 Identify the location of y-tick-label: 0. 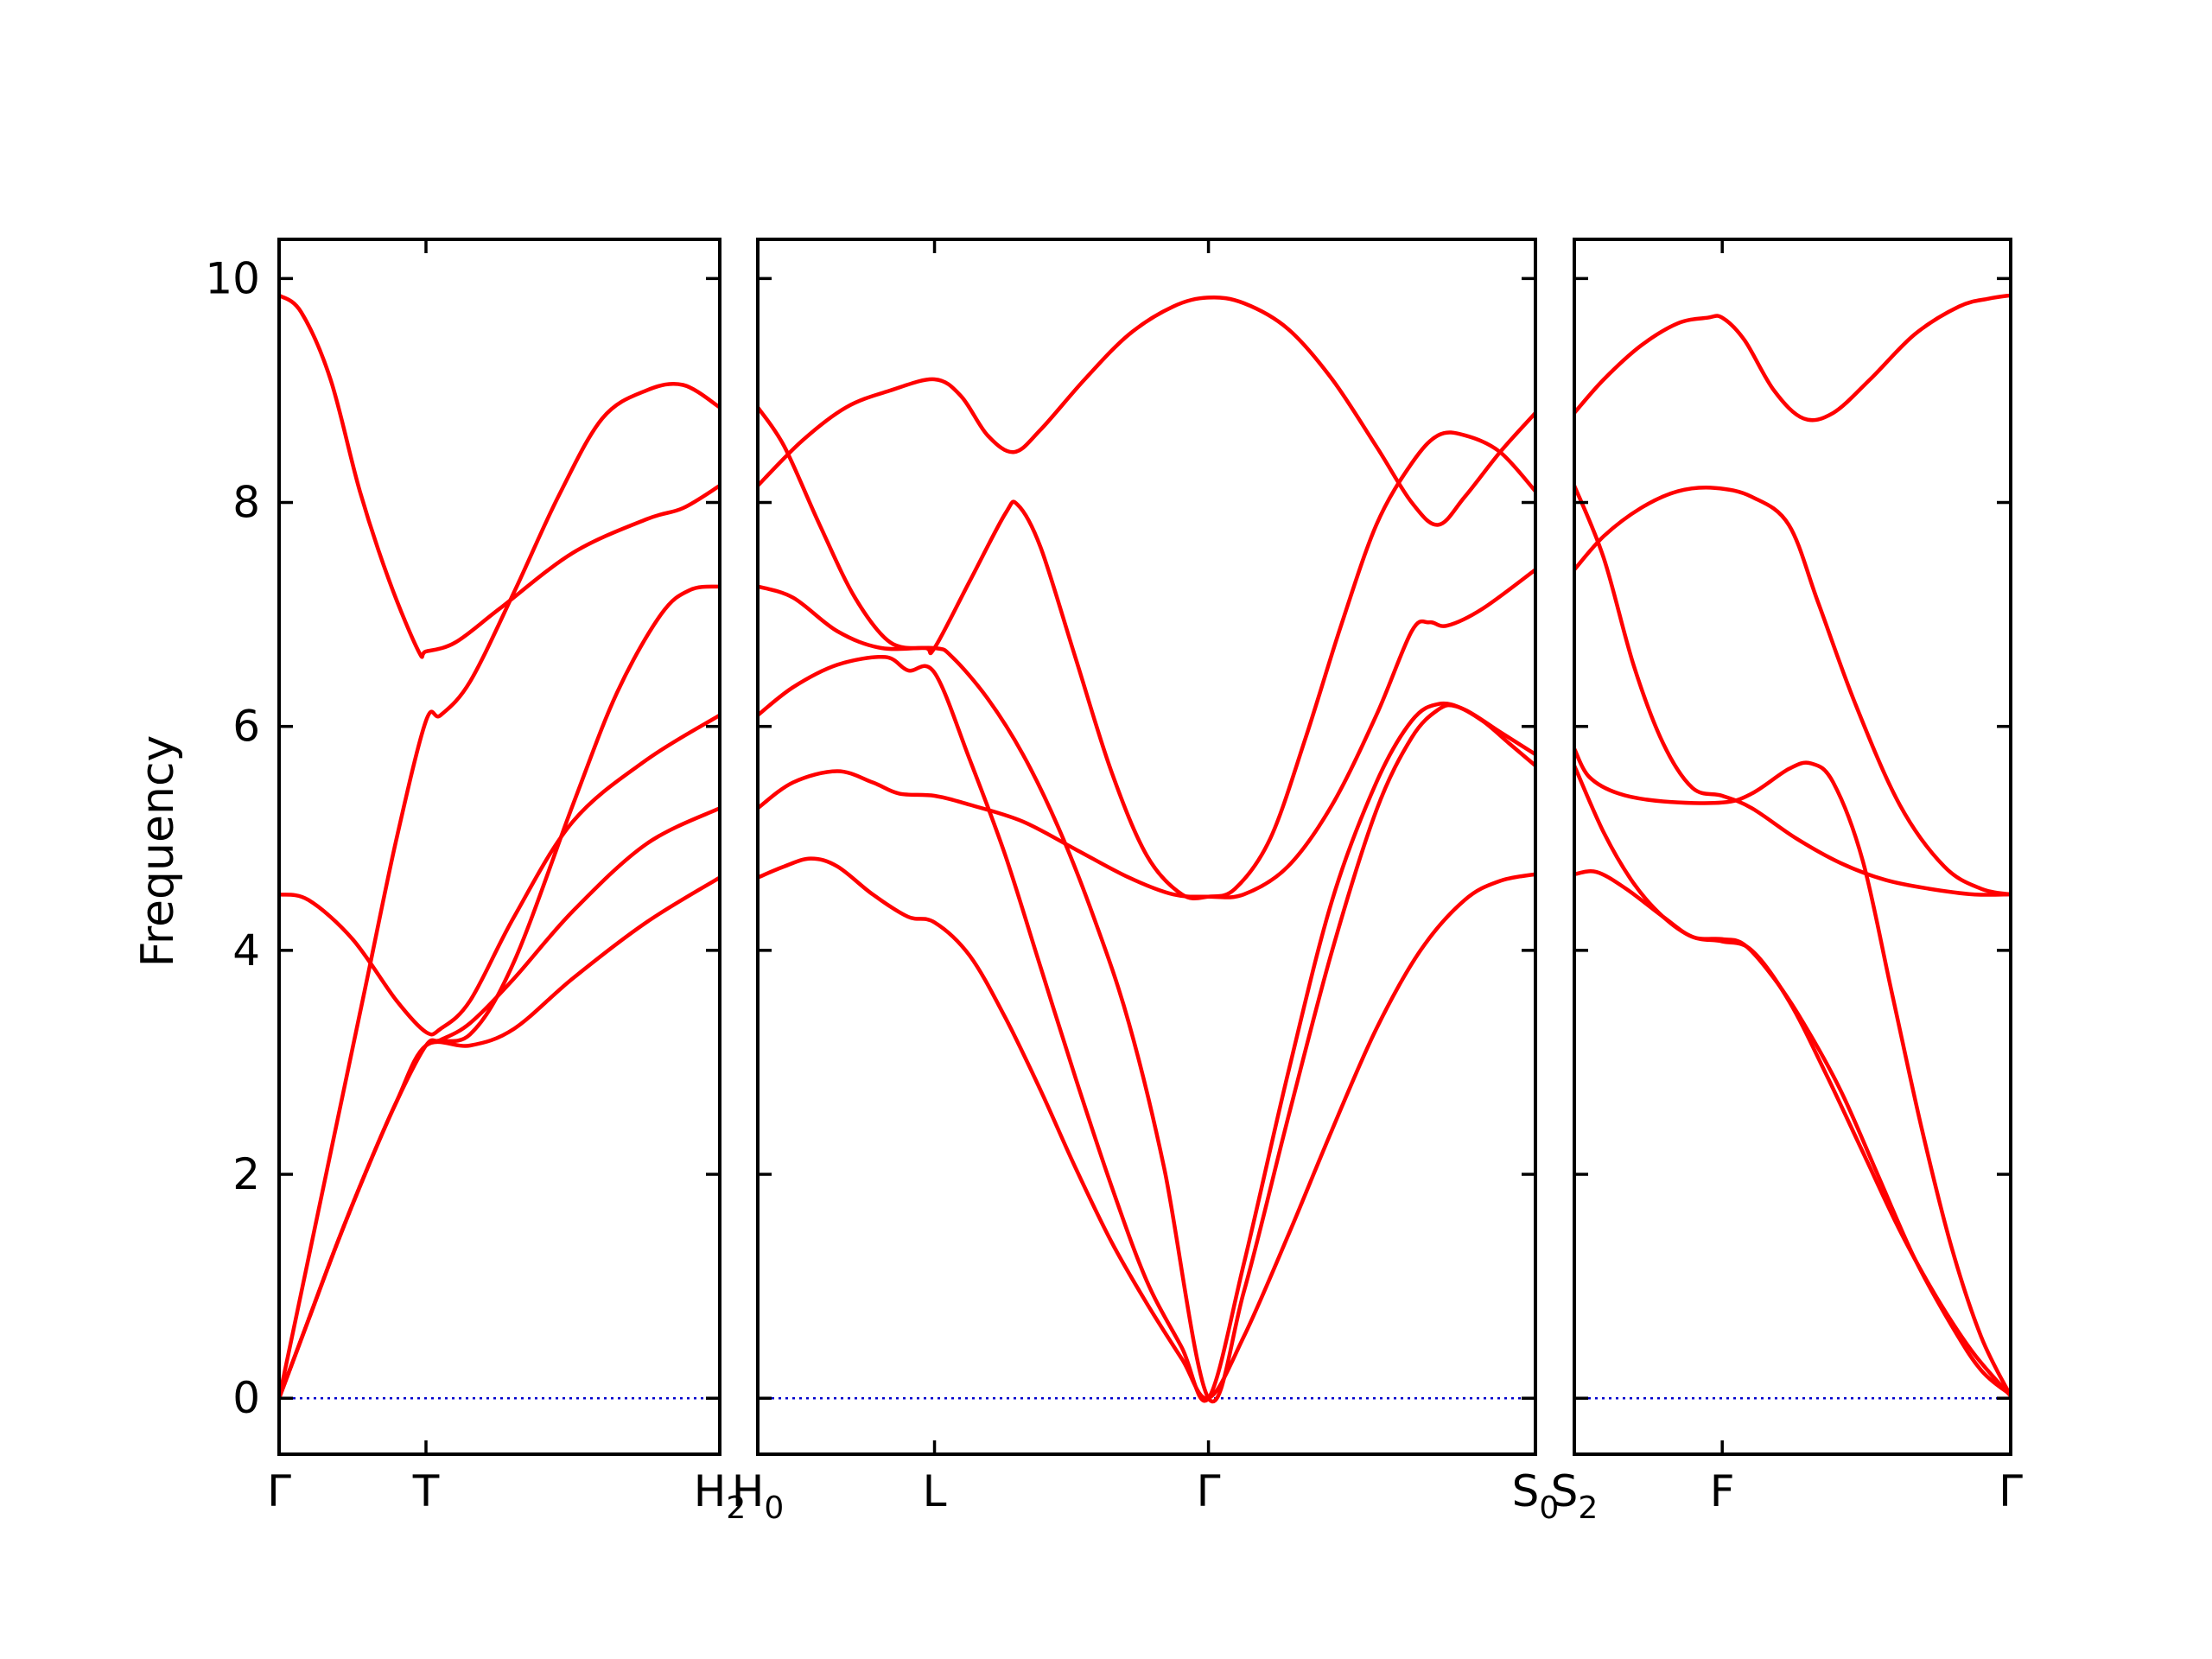
(246, 1398).